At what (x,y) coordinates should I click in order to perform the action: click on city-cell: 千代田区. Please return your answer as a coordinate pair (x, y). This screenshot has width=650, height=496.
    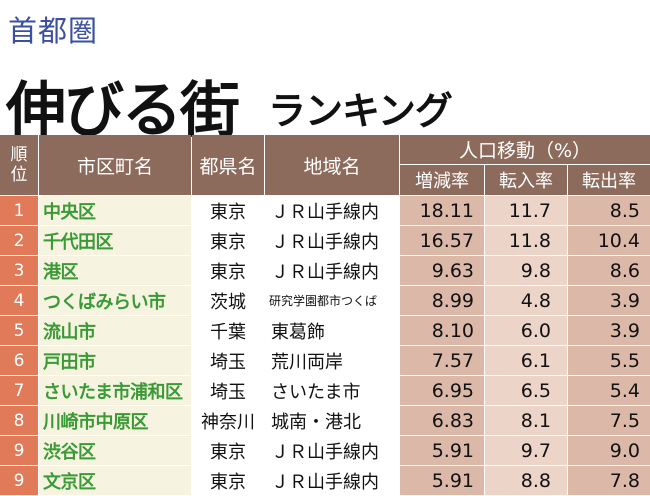
    Looking at the image, I should click on (115, 240).